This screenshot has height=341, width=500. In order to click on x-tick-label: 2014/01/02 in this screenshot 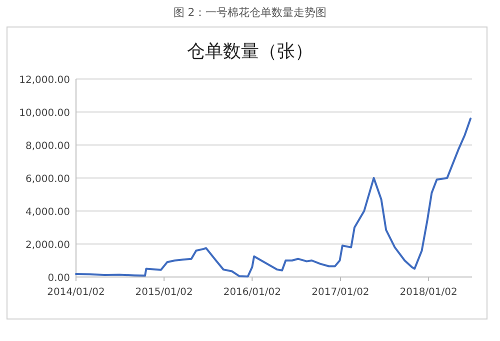, I will do `click(76, 292)`.